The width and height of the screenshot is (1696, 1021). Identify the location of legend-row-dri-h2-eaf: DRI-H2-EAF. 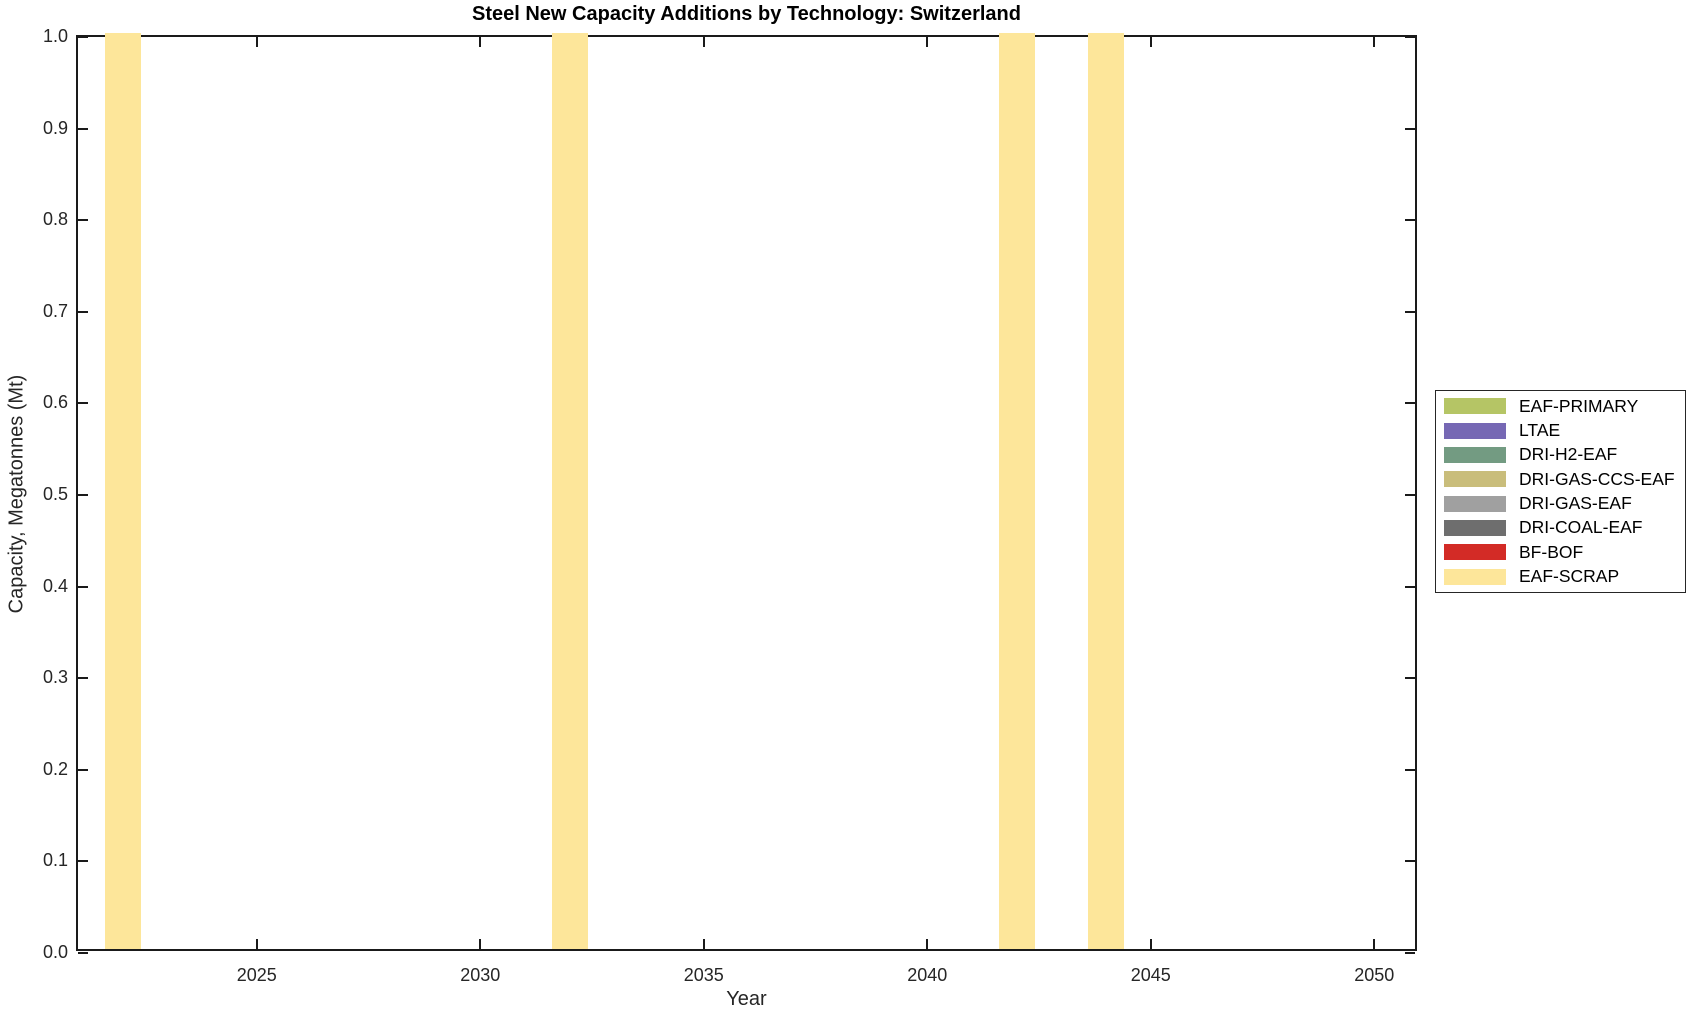
(1562, 455).